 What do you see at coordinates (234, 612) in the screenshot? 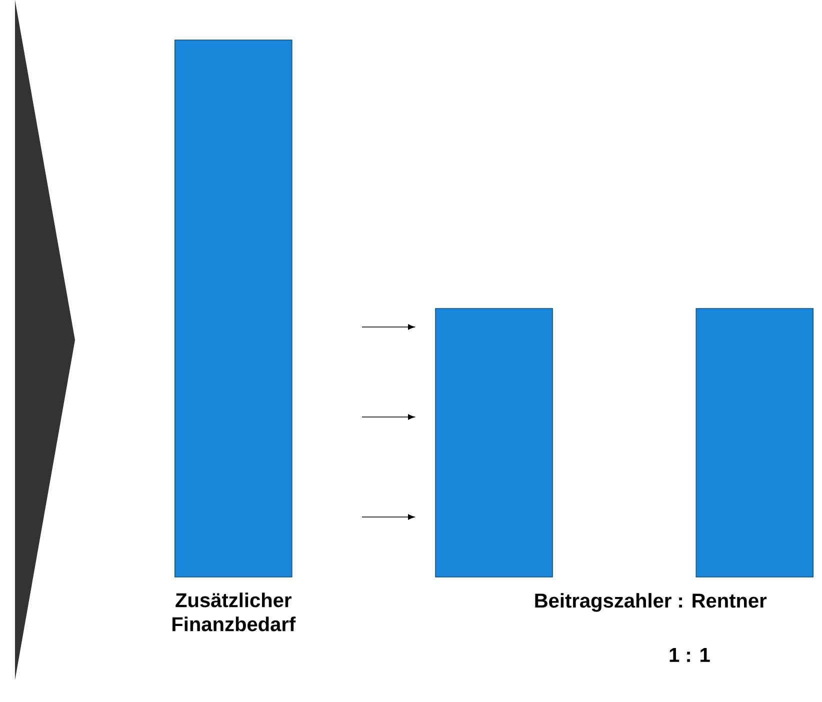
I see `x-tick-label: Zusätzlicher Finanzbedarf` at bounding box center [234, 612].